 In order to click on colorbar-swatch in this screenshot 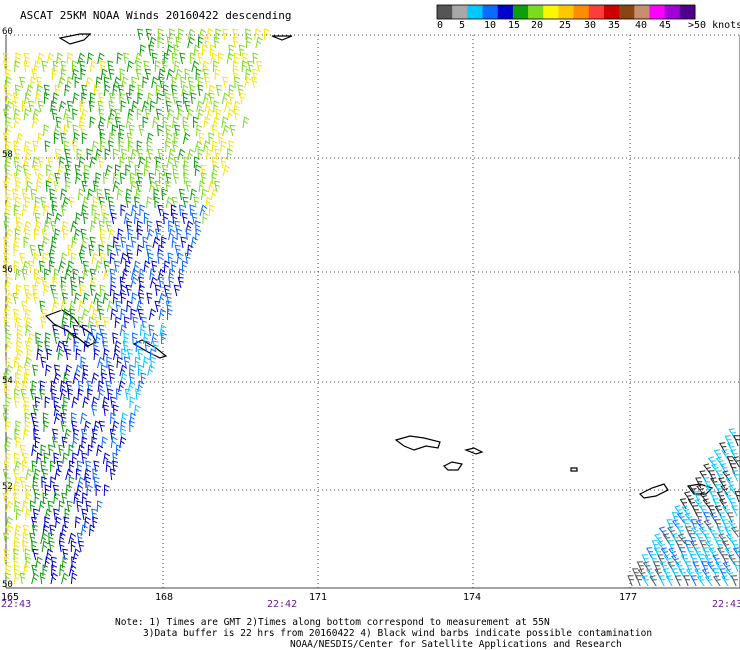, I will do `click(536, 12)`.